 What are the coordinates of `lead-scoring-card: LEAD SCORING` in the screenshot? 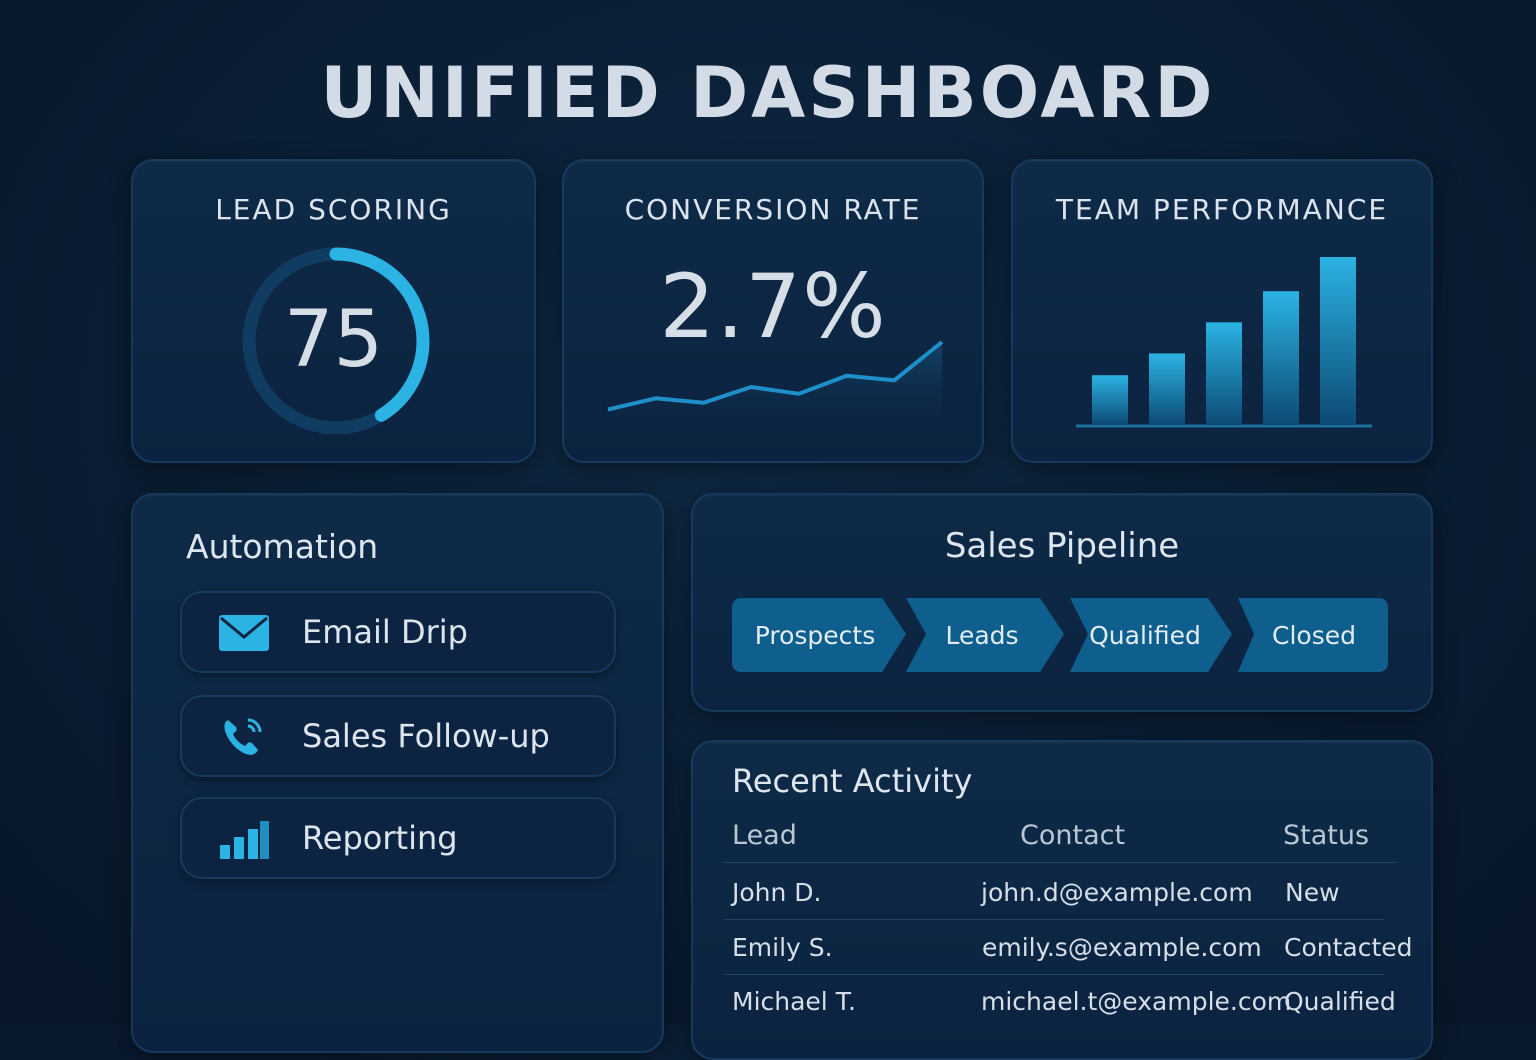 It's located at (333, 311).